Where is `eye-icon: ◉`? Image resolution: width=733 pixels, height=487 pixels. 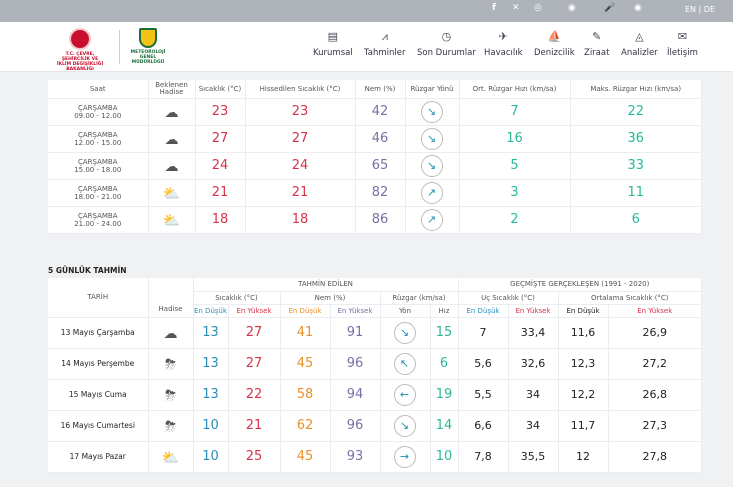 eye-icon: ◉ is located at coordinates (638, 8).